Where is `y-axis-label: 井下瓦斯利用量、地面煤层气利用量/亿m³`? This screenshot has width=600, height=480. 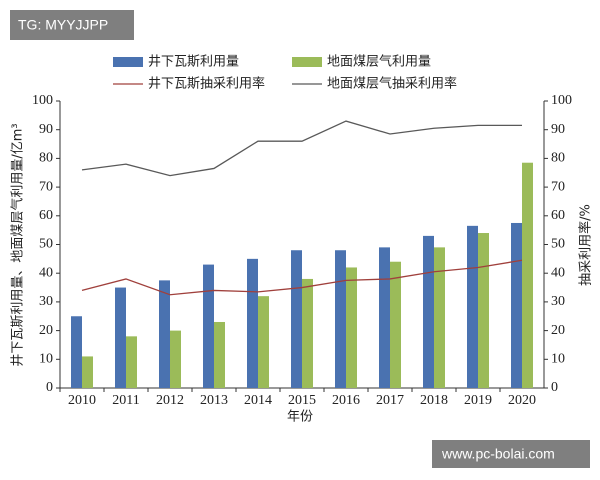 y-axis-label: 井下瓦斯利用量、地面煤层气利用量/亿m³ is located at coordinates (18, 244).